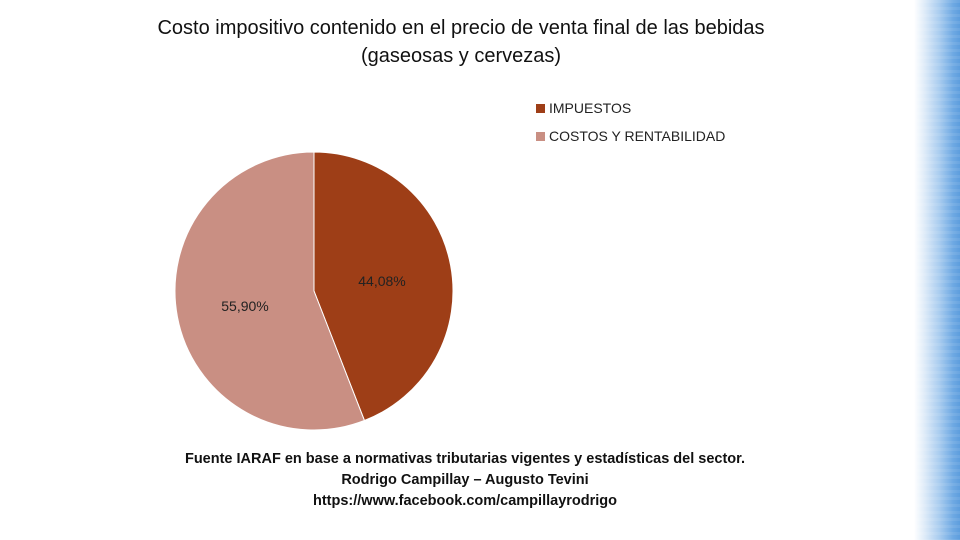  I want to click on legend-label-impuestos: IMPUESTOS, so click(590, 108).